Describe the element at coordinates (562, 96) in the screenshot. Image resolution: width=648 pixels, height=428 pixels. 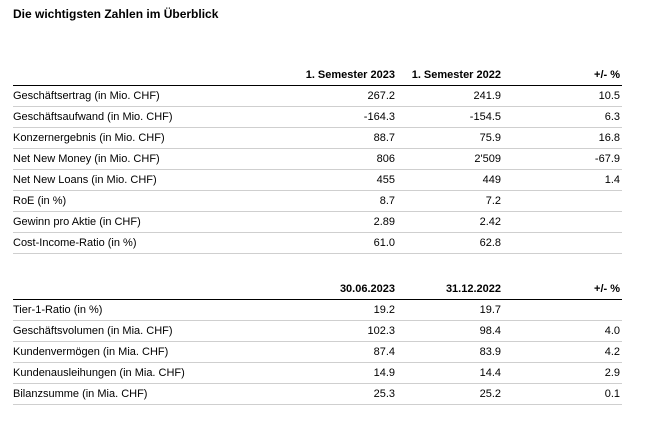
I see `value-change: 10.5` at that location.